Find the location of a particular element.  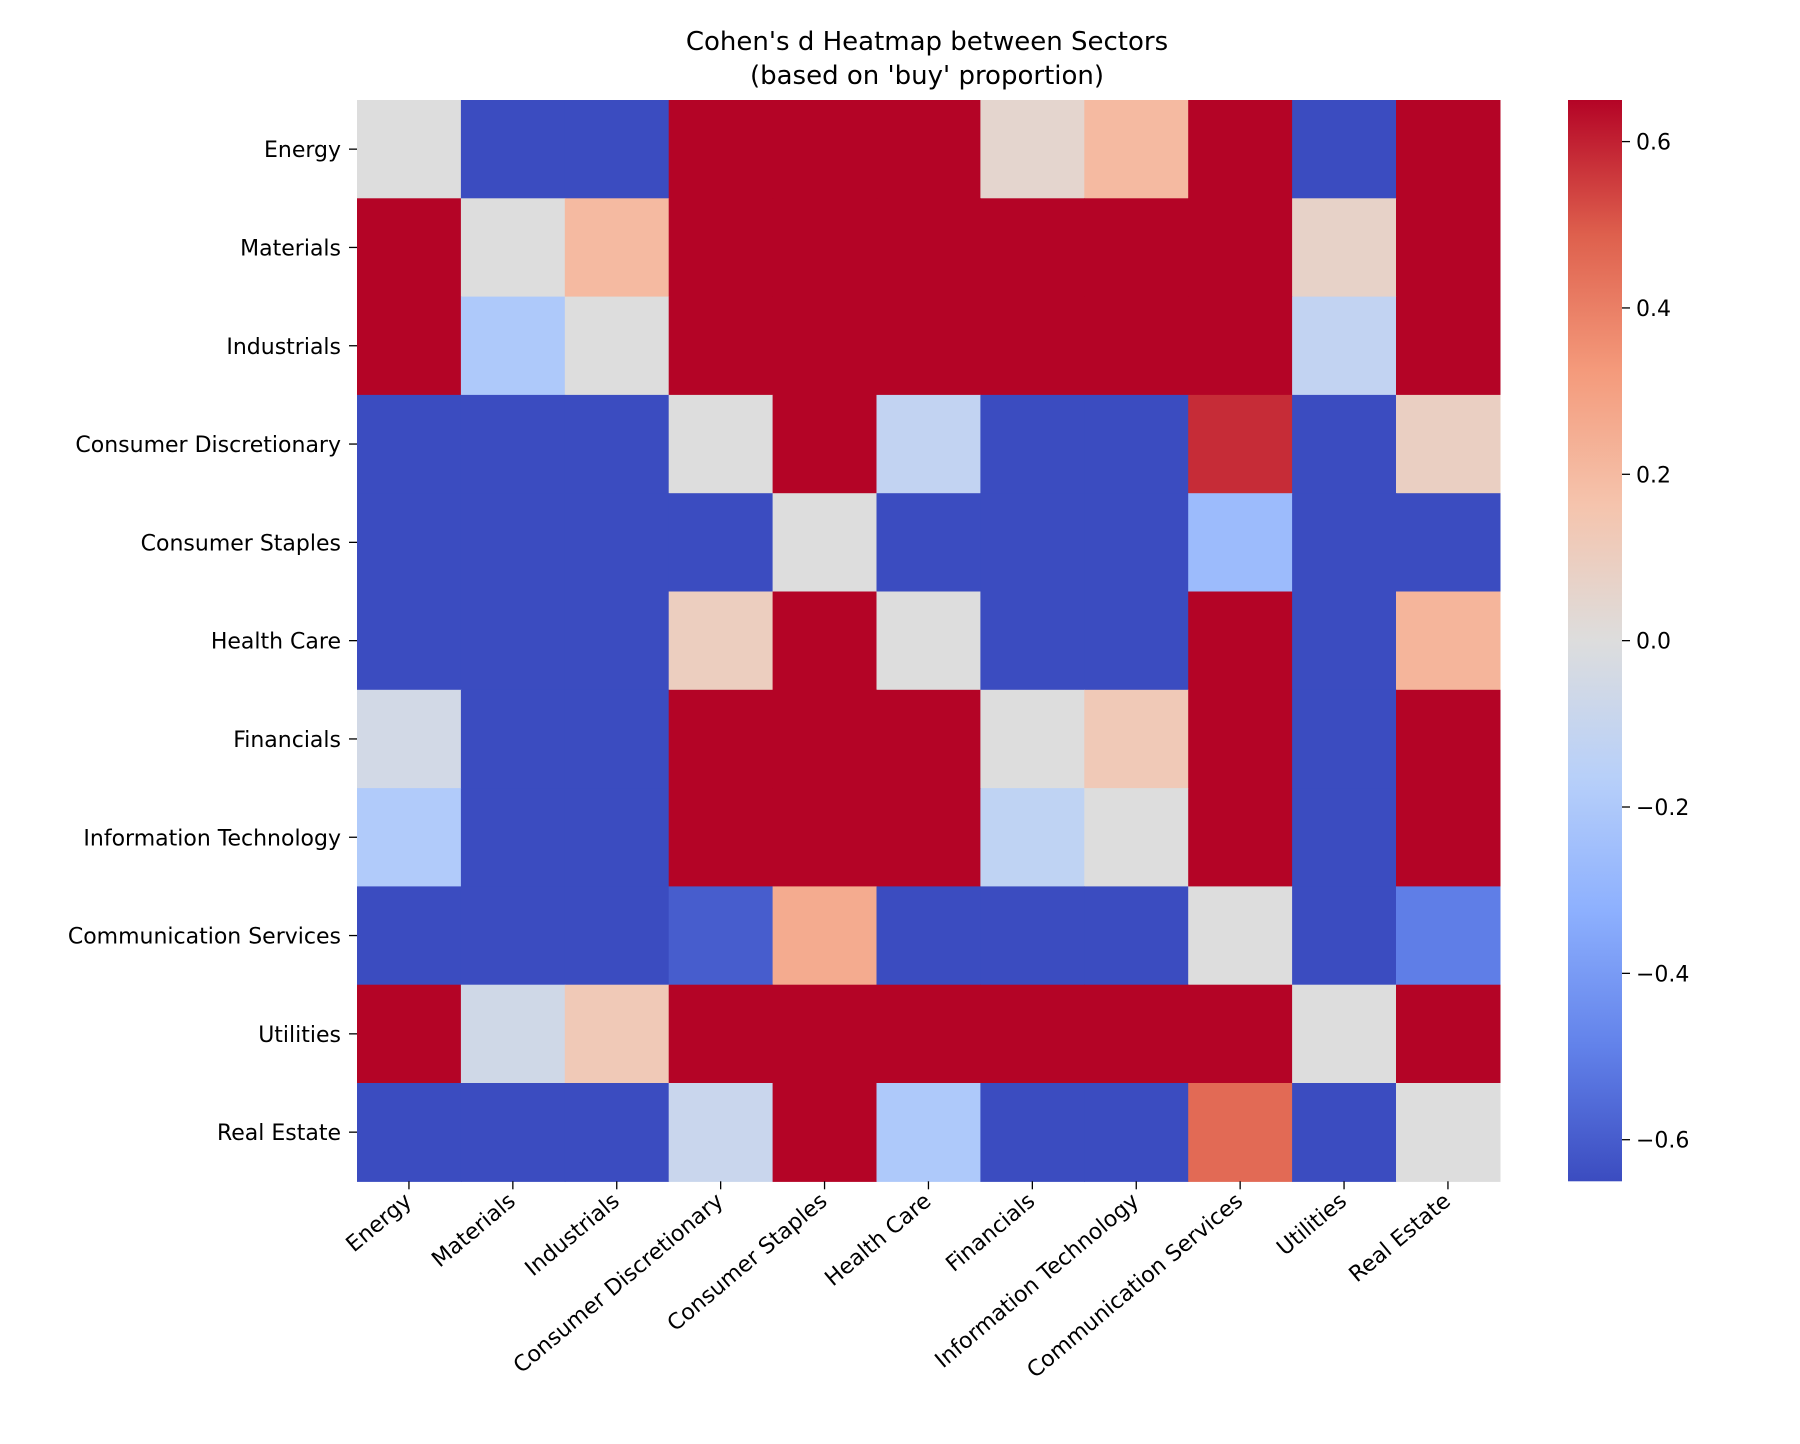

colorbar-tick-label: 0.4 is located at coordinates (1653, 309).